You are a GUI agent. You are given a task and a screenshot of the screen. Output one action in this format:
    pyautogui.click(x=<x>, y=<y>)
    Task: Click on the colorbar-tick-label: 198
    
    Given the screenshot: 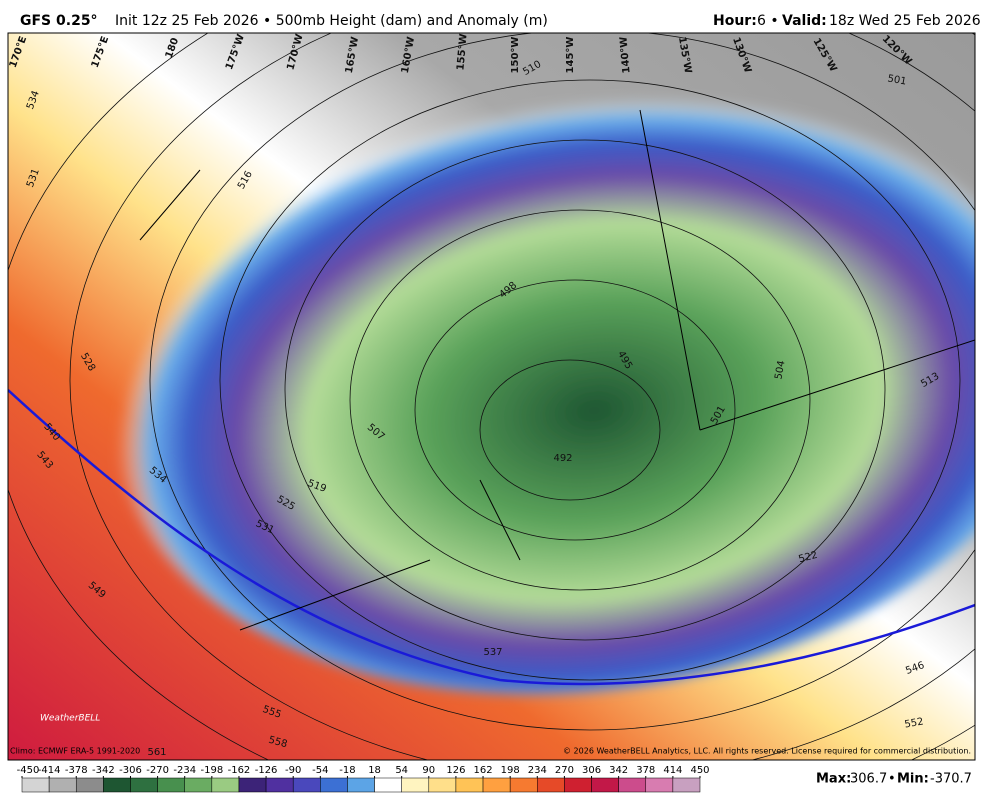 What is the action you would take?
    pyautogui.click(x=510, y=770)
    